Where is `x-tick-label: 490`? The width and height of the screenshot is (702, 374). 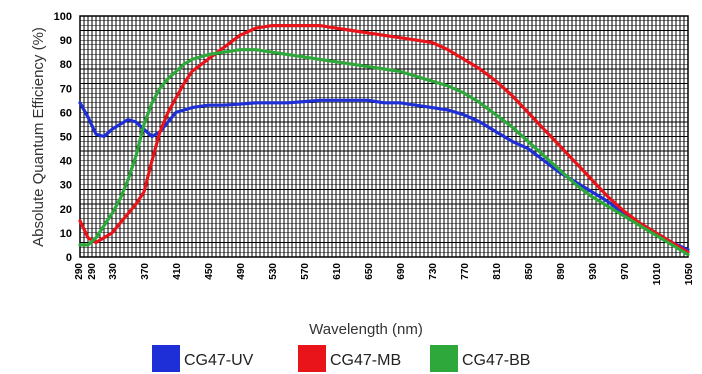 x-tick-label: 490 is located at coordinates (241, 271).